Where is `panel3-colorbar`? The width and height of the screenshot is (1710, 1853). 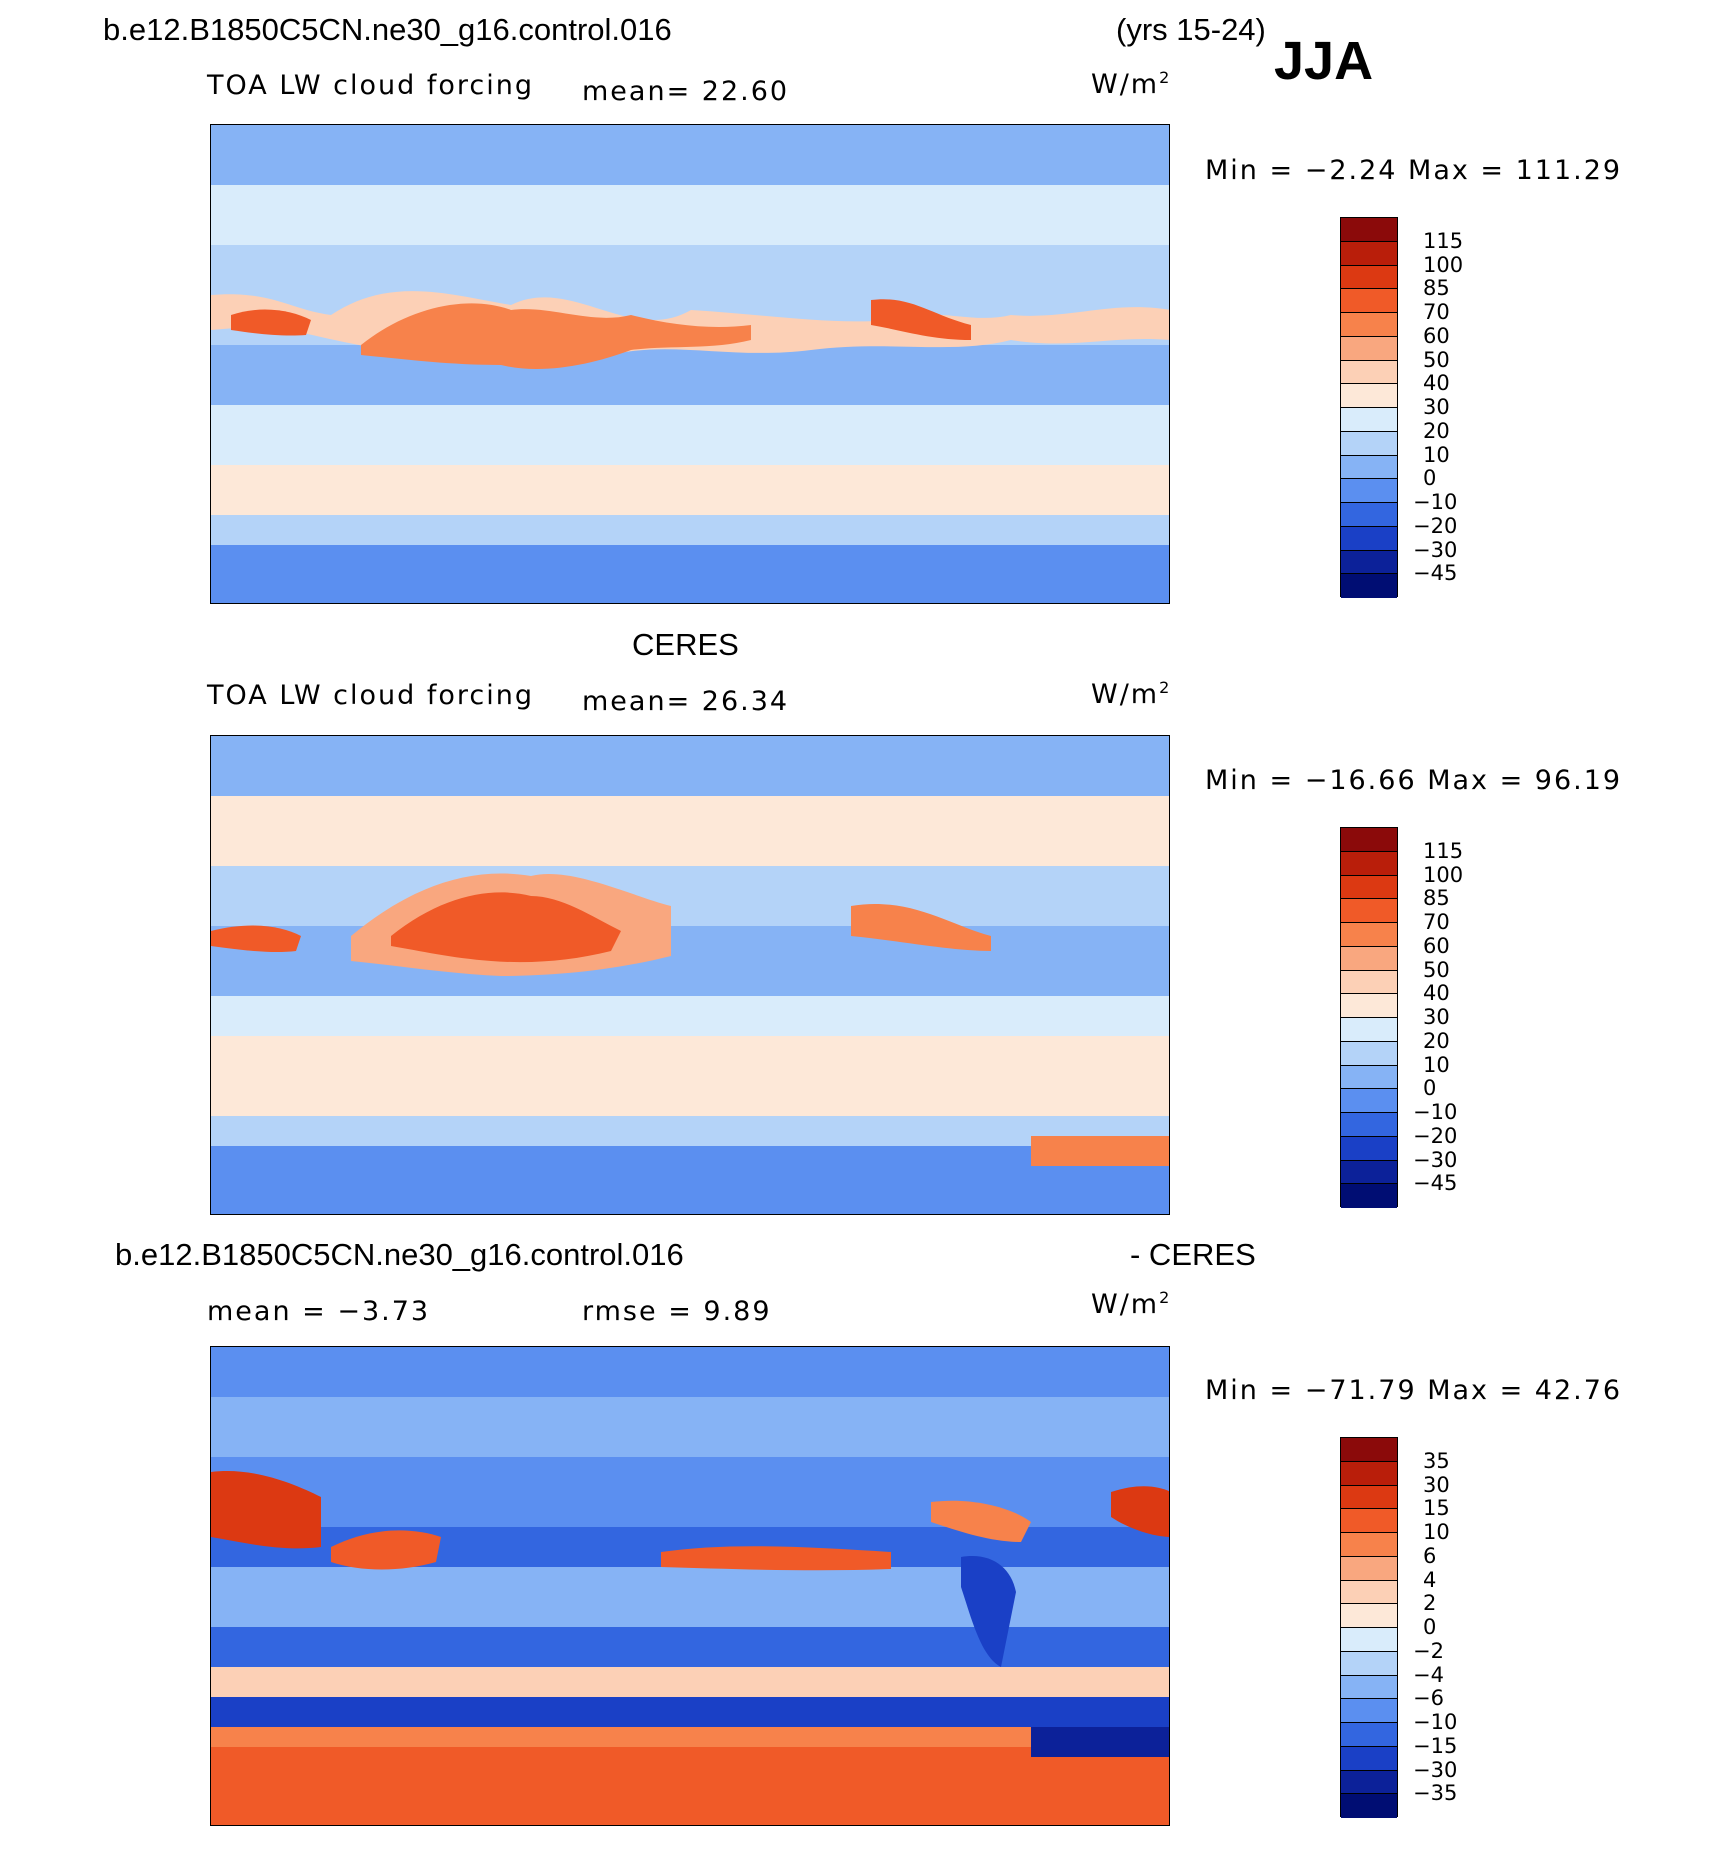
panel3-colorbar is located at coordinates (1369, 1627).